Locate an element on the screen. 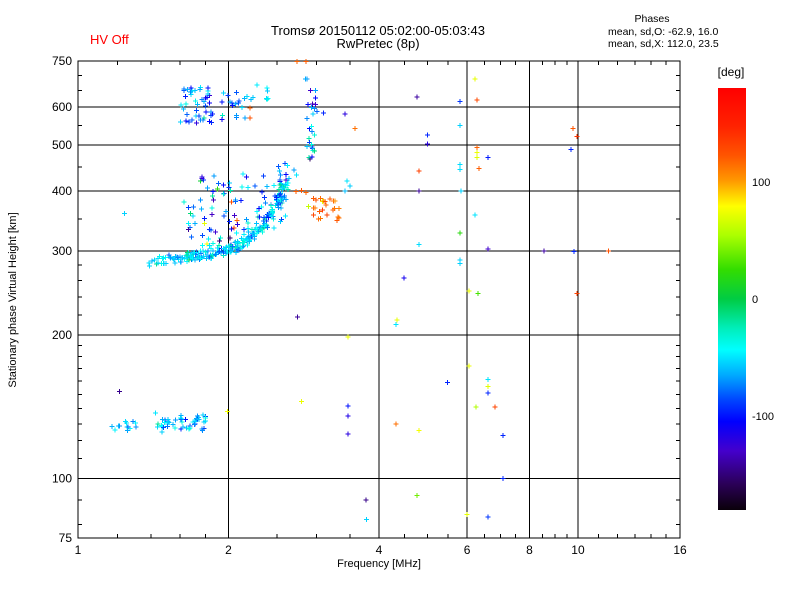 This screenshot has height=600, width=800. phases-o-stats: mean, sd,O: -62.9, 16.0 is located at coordinates (663, 32).